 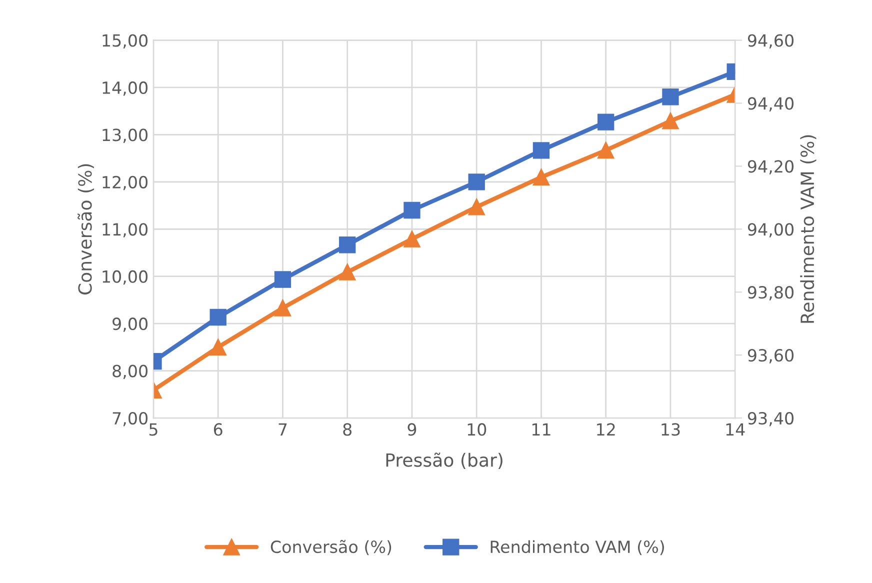 I want to click on y-tick-label: 7,00, so click(x=130, y=419).